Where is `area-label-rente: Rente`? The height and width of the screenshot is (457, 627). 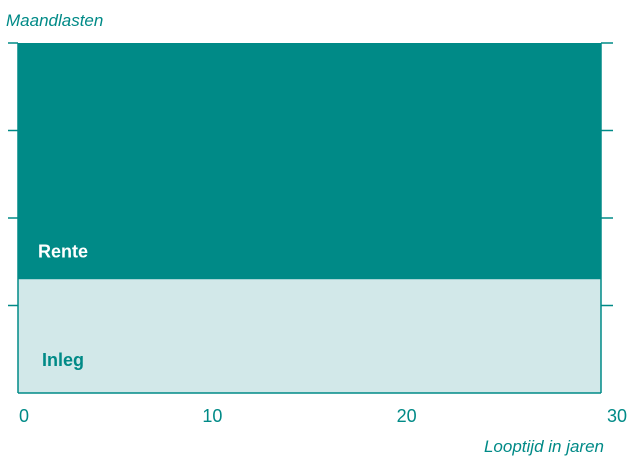 area-label-rente: Rente is located at coordinates (63, 251).